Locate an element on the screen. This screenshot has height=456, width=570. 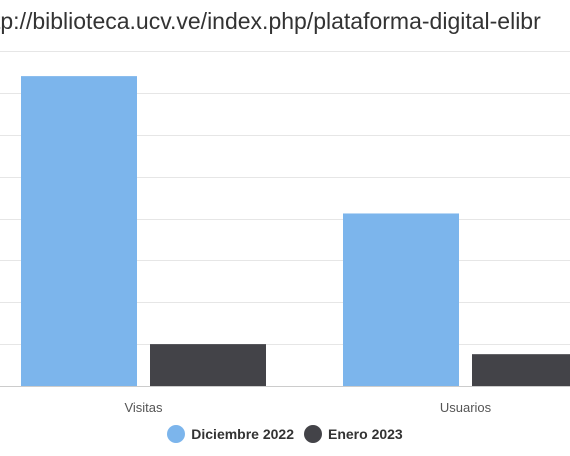
legend-label-diciembre-2022: Diciembre 2022 is located at coordinates (242, 434).